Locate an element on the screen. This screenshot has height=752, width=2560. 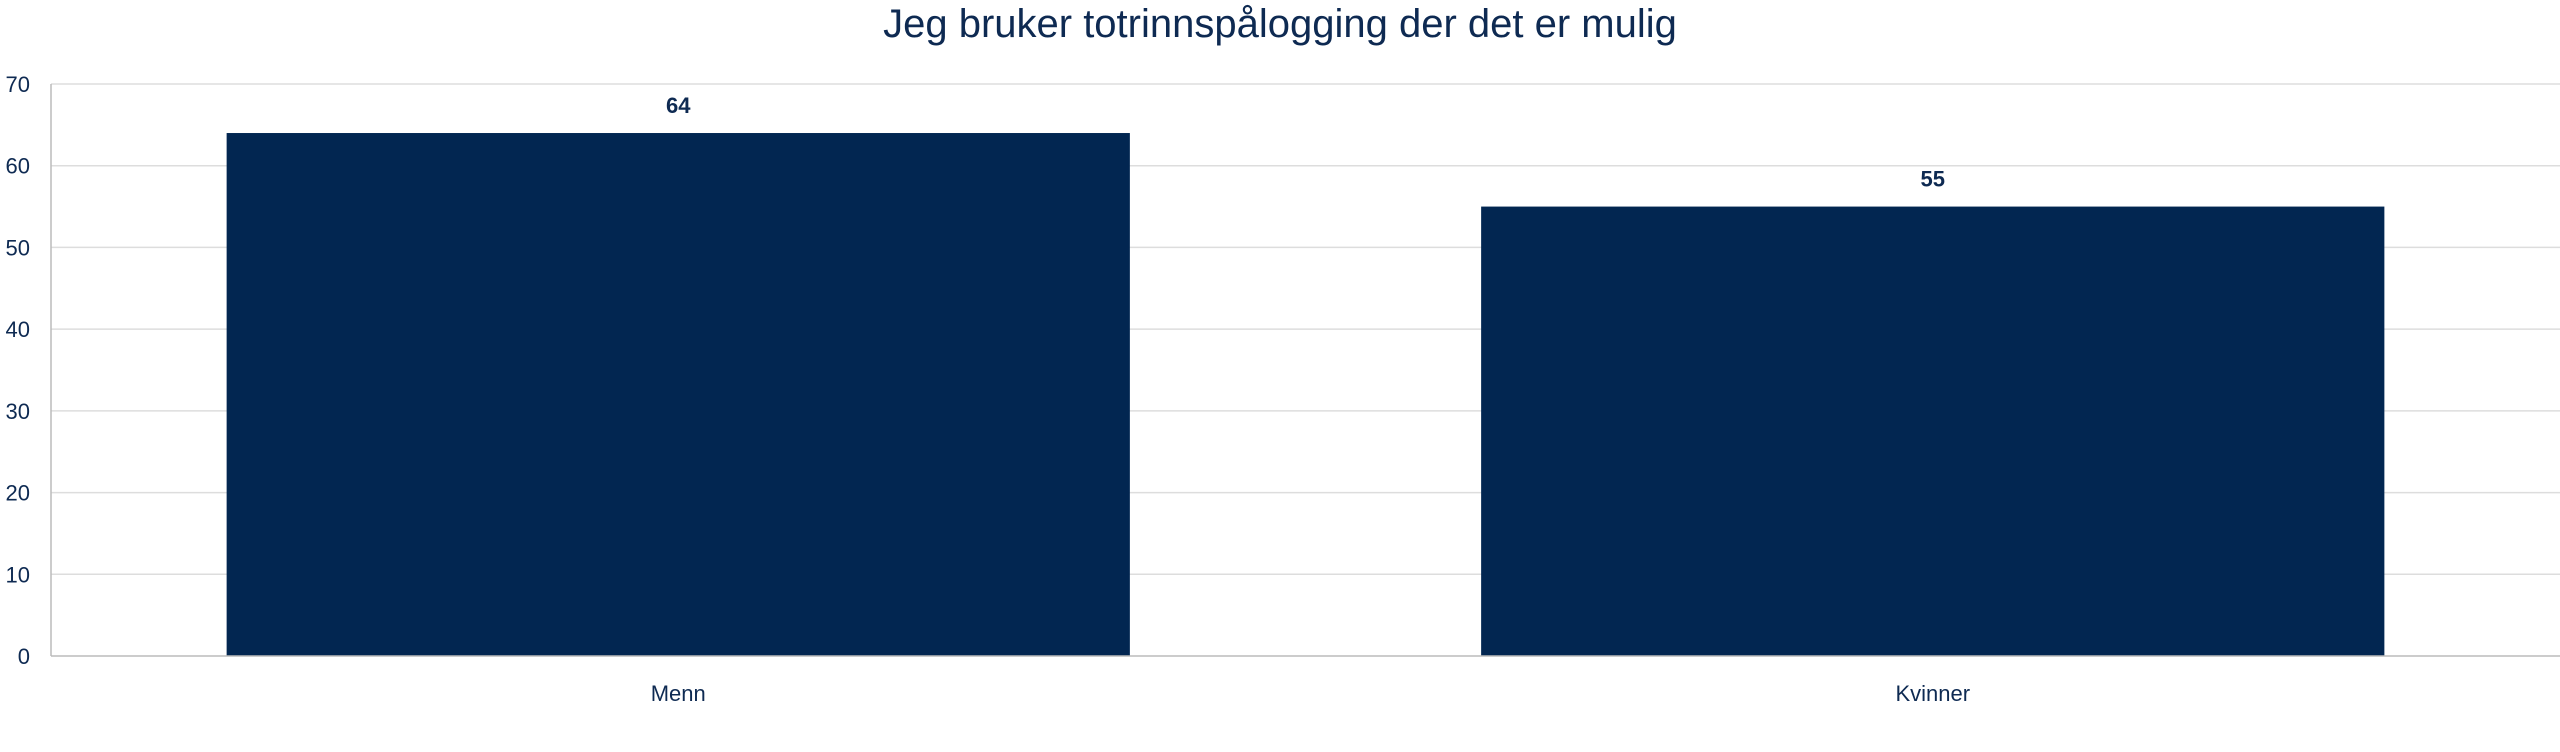
y-tick-label: 40 is located at coordinates (18, 329).